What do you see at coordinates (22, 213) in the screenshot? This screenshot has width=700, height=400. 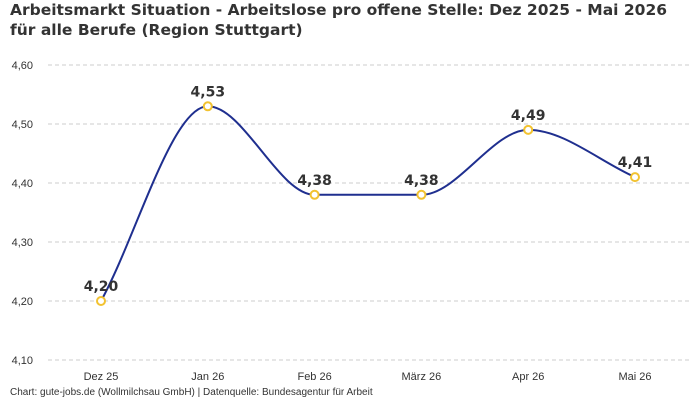 I see `y-axis-ticks: 4,10 4,20 4,30 4,40 4,50 4,60` at bounding box center [22, 213].